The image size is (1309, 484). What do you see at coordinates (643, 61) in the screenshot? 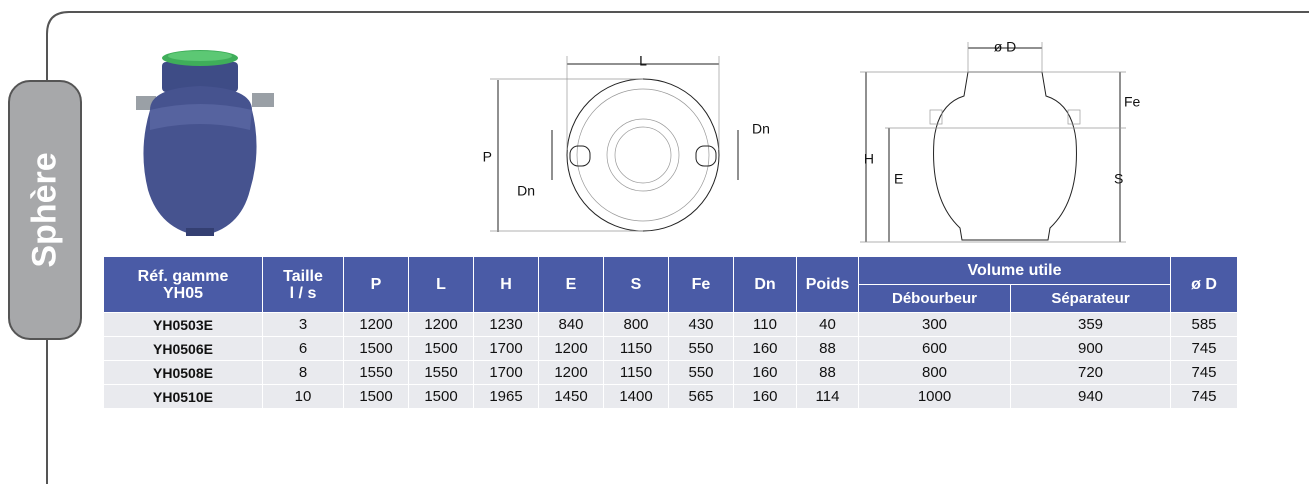
I see `dim-label: L` at bounding box center [643, 61].